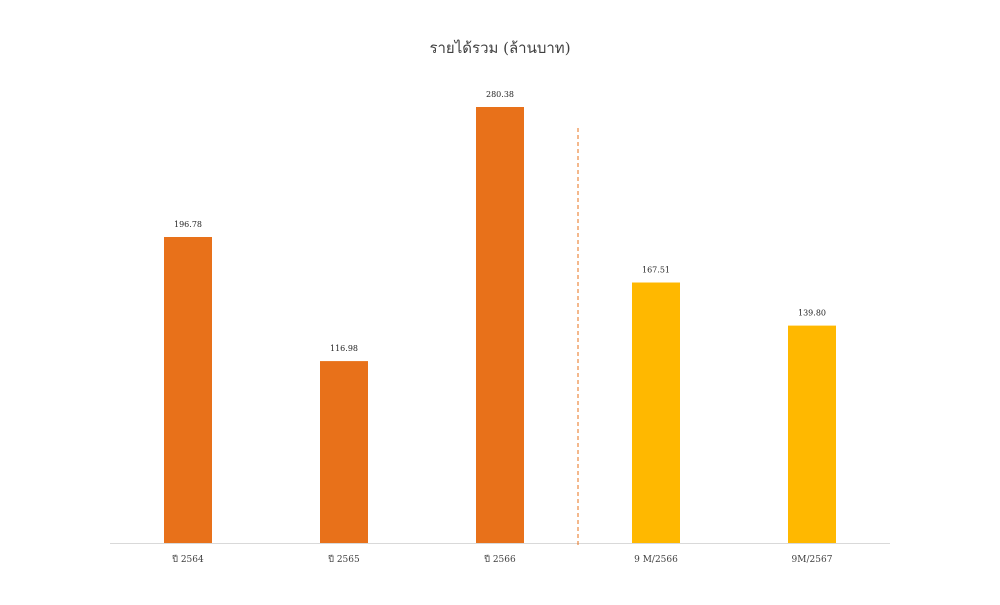 Image resolution: width=1000 pixels, height=605 pixels. I want to click on data-label-4: 167.51, so click(656, 270).